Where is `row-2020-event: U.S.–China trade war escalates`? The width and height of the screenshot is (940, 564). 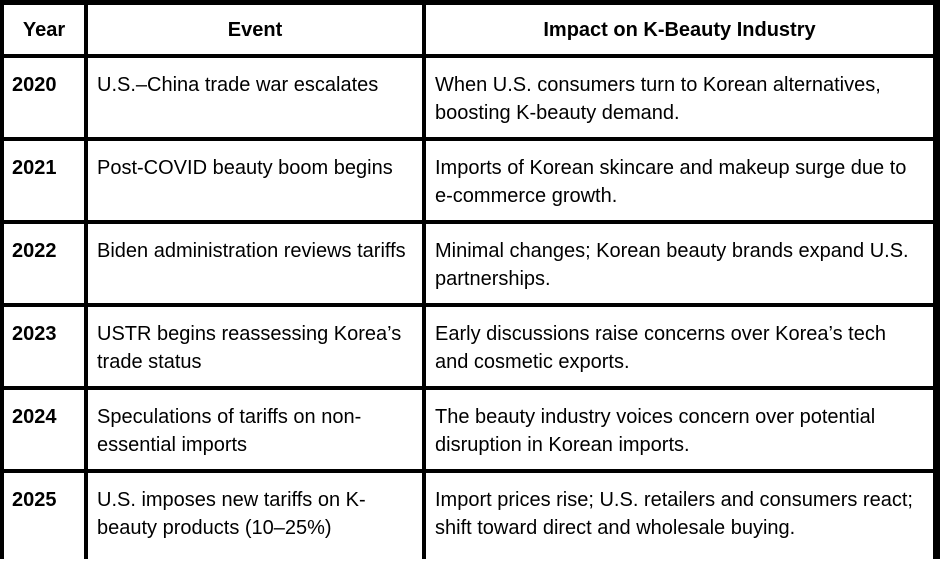
row-2020-event: U.S.–China trade war escalates is located at coordinates (255, 97).